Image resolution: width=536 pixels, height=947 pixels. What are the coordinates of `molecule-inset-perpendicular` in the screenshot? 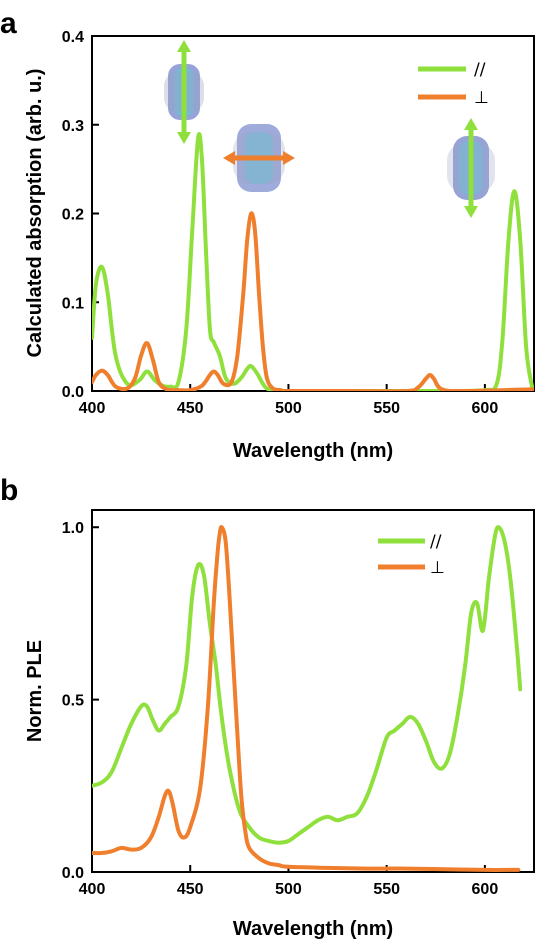 It's located at (259, 158).